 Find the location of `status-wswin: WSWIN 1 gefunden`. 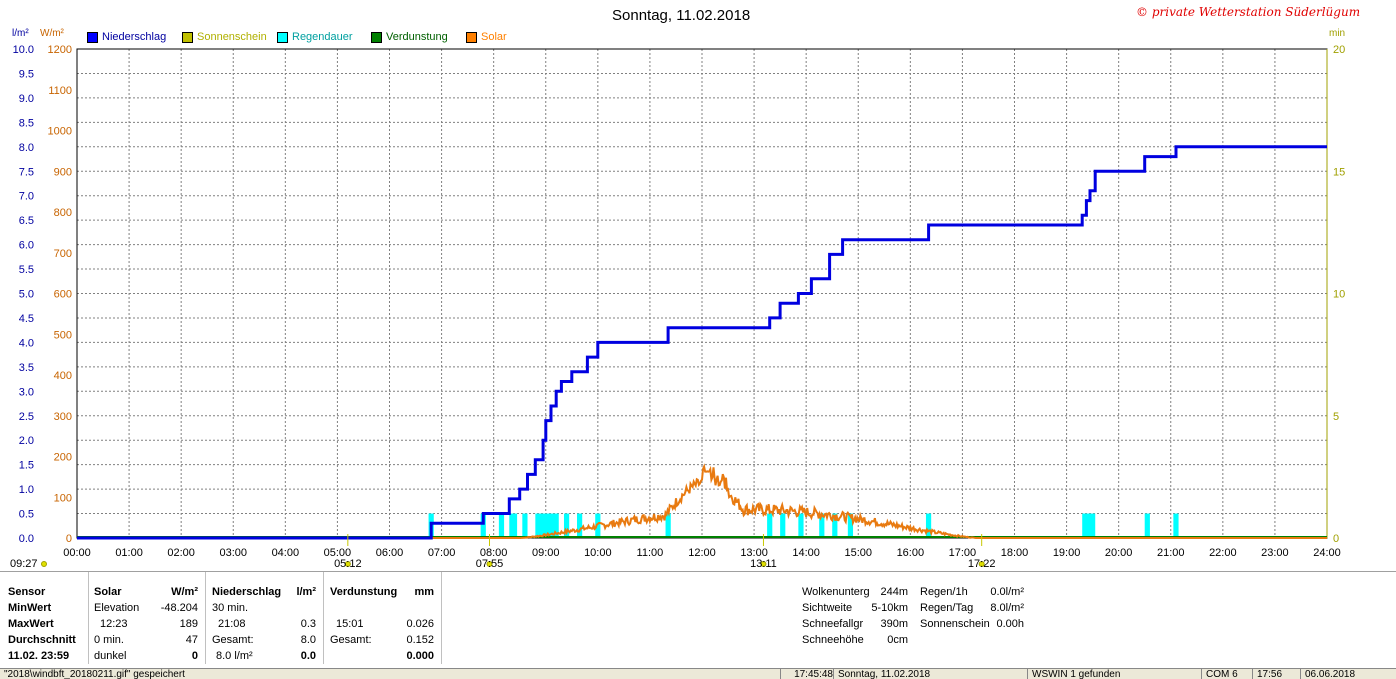

status-wswin: WSWIN 1 gefunden is located at coordinates (1114, 674).